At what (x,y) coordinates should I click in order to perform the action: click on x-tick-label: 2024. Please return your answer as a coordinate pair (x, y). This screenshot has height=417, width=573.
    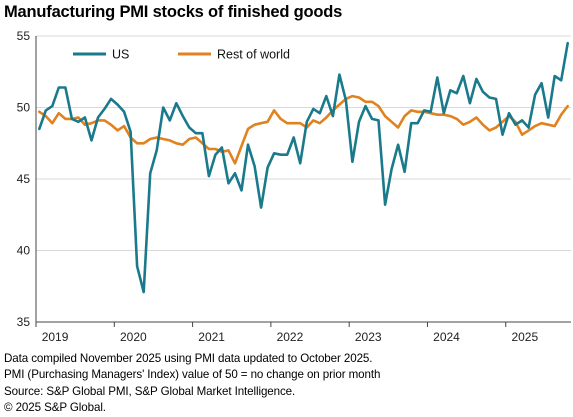
    Looking at the image, I should click on (446, 337).